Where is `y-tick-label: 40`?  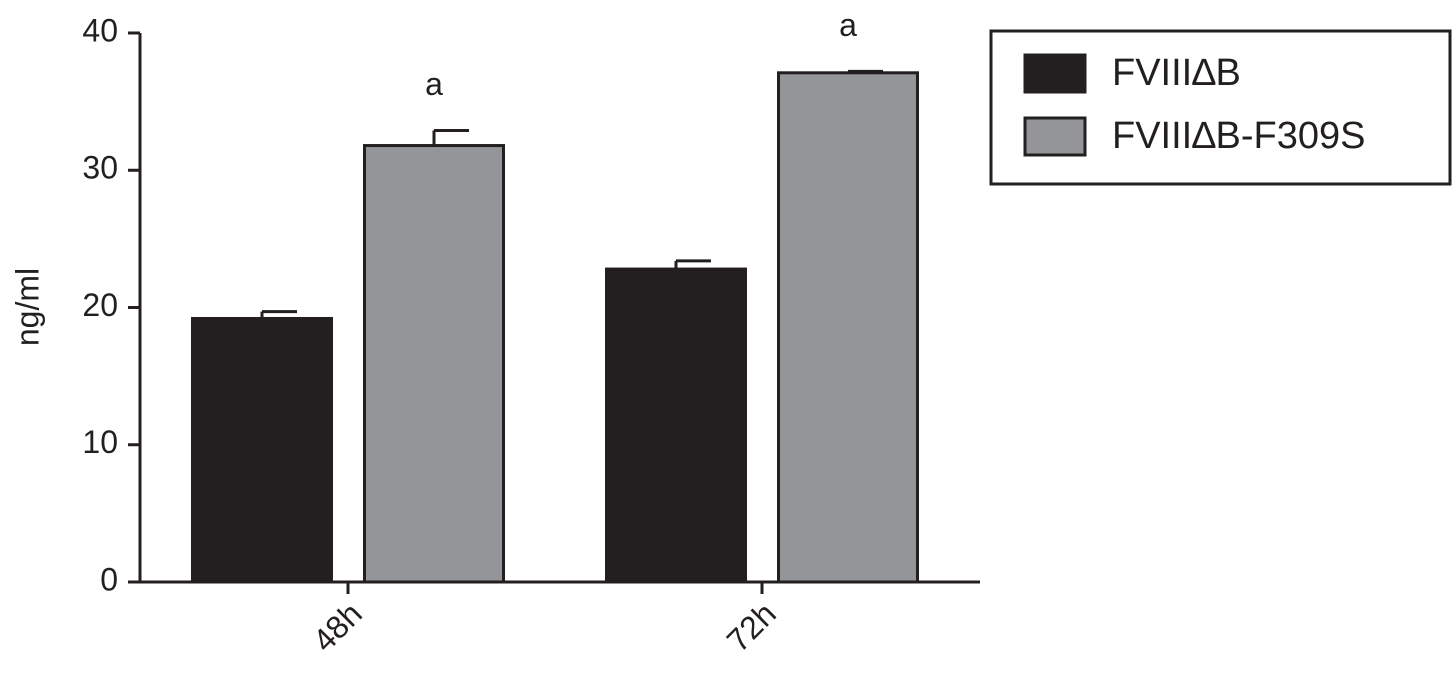 y-tick-label: 40 is located at coordinates (100, 30).